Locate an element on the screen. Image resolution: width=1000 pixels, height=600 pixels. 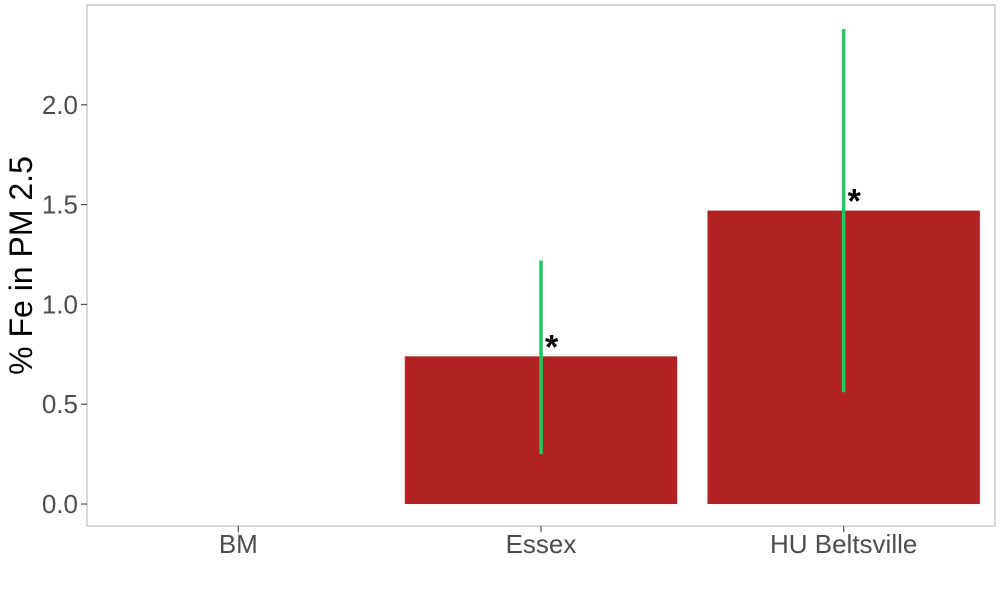
y-tick-label: 2.0 is located at coordinates (60, 105).